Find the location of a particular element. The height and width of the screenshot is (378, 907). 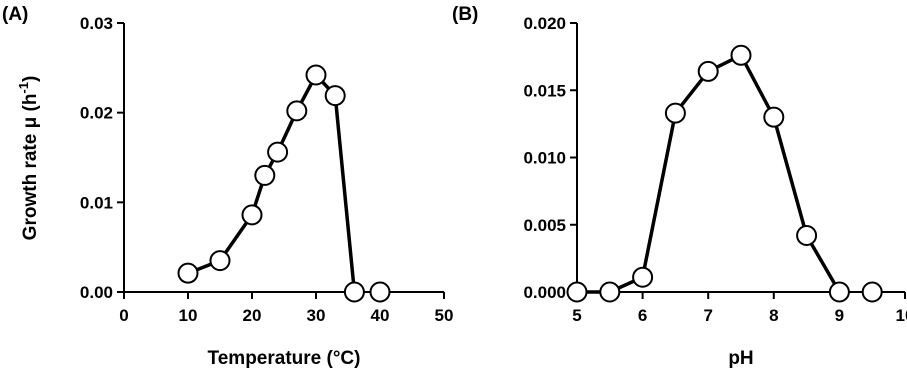

panel-a-y-tick-label: 0.02 is located at coordinates (96, 113).